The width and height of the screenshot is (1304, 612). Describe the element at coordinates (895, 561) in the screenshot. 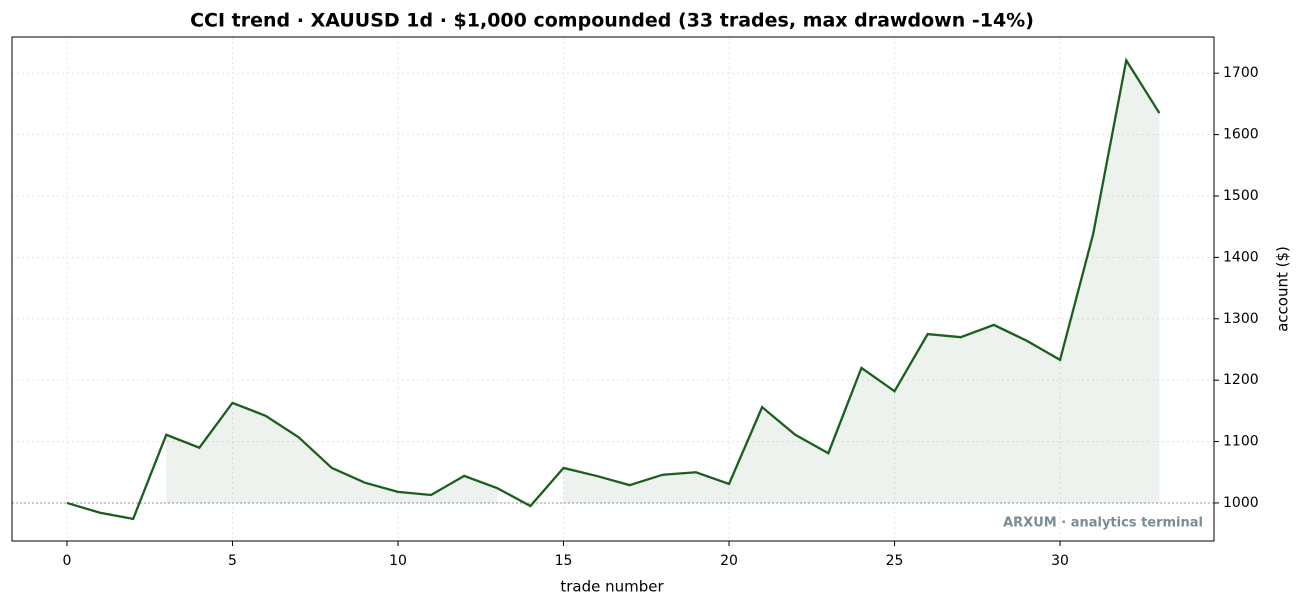

I see `x-tick-label: 25` at that location.